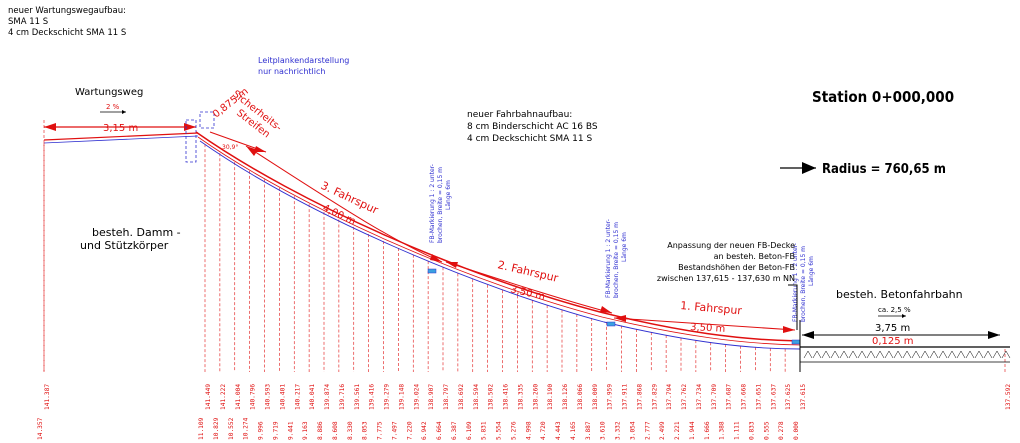 Image resolution: width=1020 pixels, height=443 pixels. I want to click on existing-slope-arrowhead, so click(904, 316).